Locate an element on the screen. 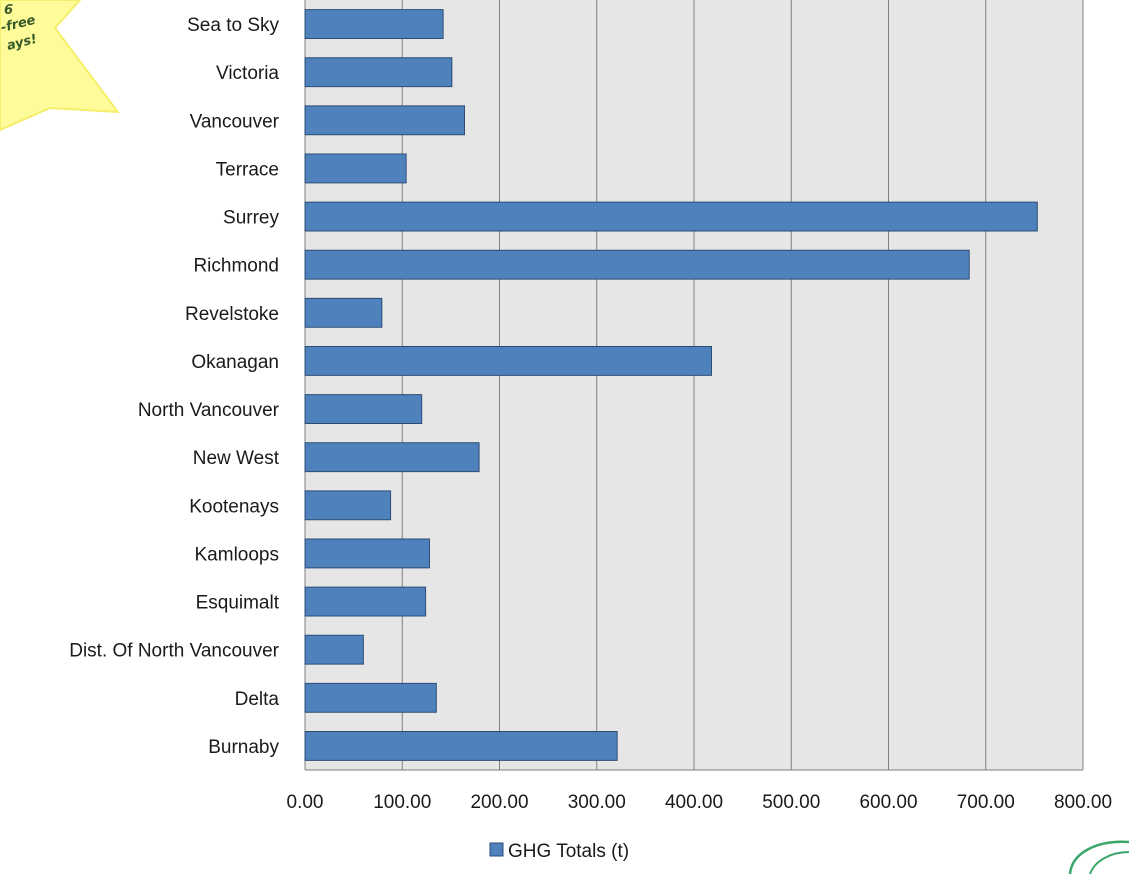 The height and width of the screenshot is (874, 1129). category-label: Victoria is located at coordinates (247, 73).